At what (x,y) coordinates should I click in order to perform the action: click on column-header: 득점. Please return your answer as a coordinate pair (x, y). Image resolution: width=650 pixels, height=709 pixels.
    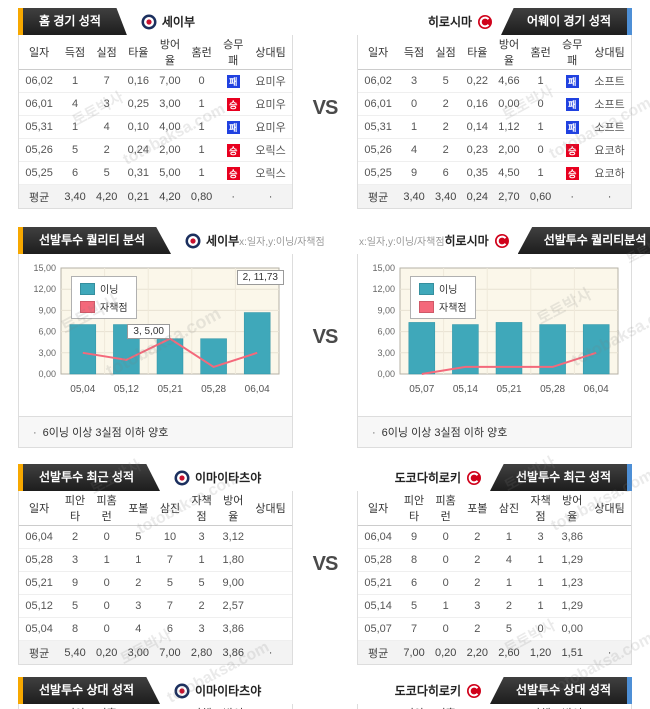
    Looking at the image, I should click on (414, 52).